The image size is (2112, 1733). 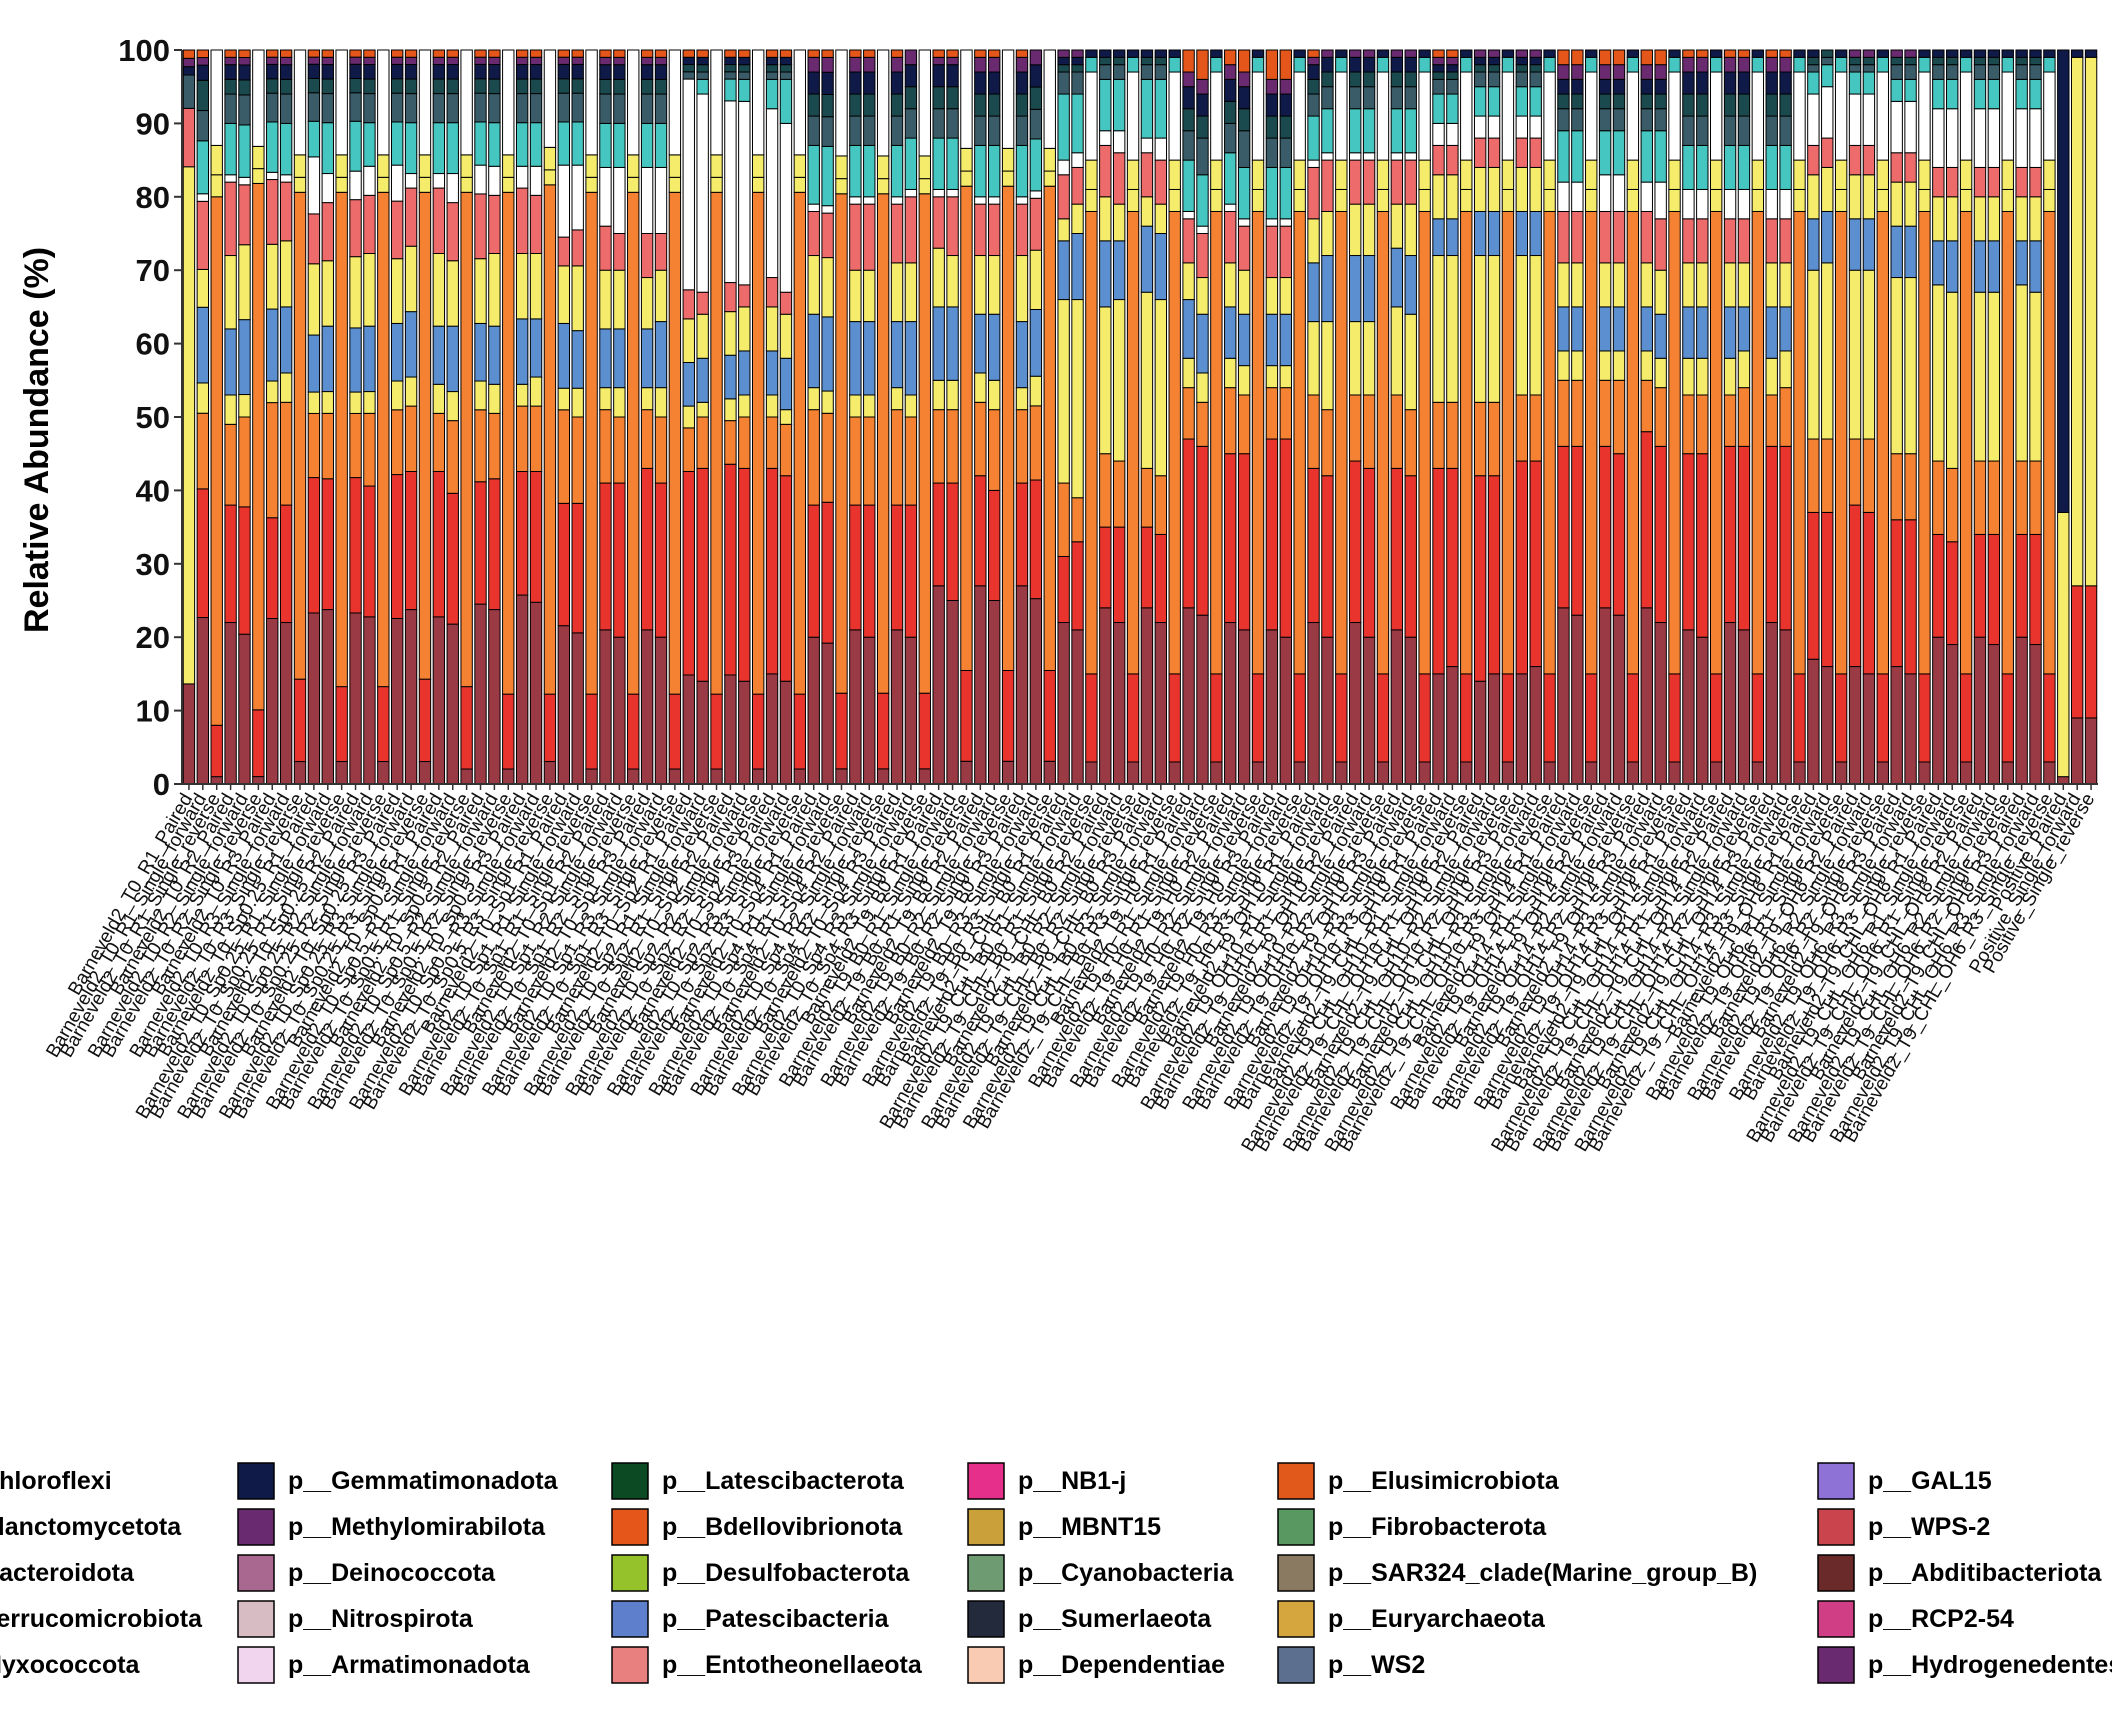 What do you see at coordinates (67, 1573) in the screenshot?
I see `legend-label: p__Bacteroidota` at bounding box center [67, 1573].